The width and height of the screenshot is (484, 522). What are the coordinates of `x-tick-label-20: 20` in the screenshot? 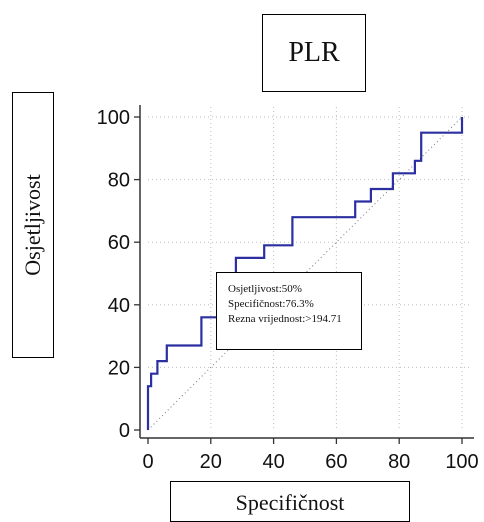 It's located at (211, 462).